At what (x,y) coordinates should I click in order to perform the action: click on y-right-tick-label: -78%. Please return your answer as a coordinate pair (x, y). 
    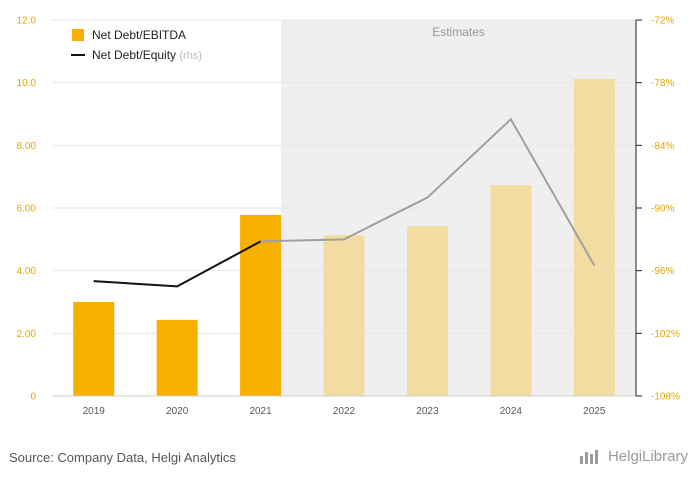
    Looking at the image, I should click on (662, 83).